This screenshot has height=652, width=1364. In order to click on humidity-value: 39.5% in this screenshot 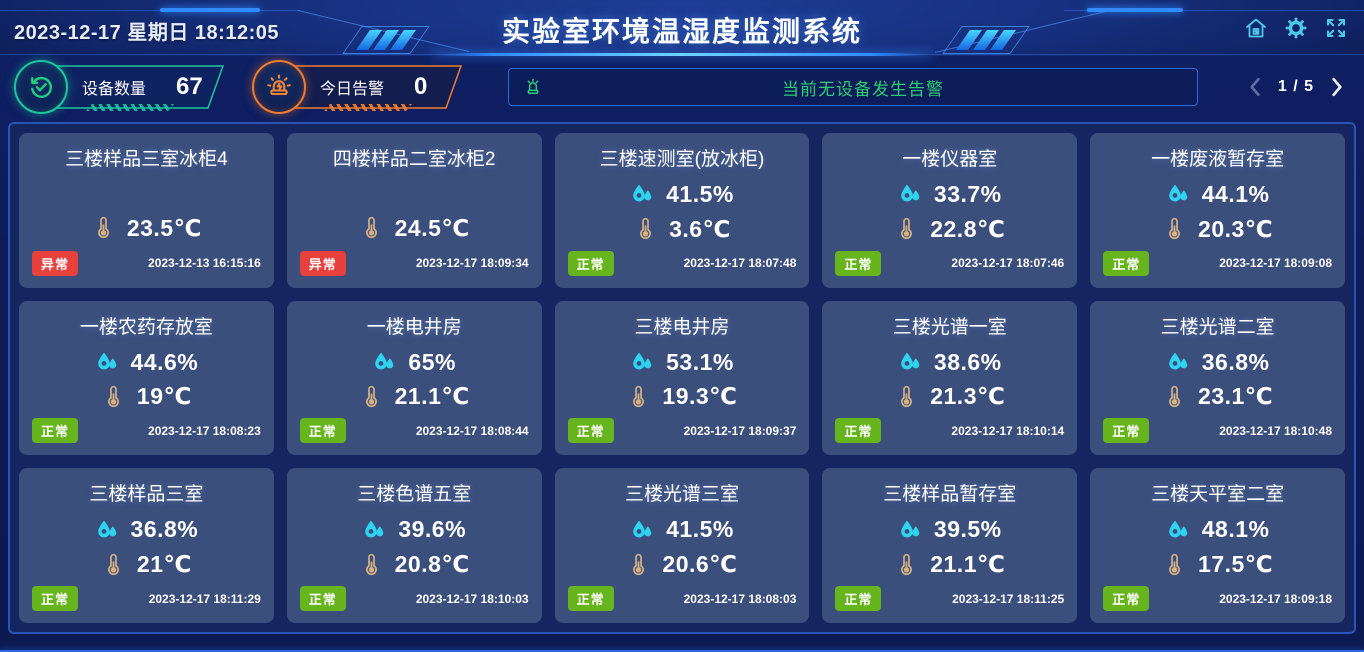, I will do `click(967, 529)`.